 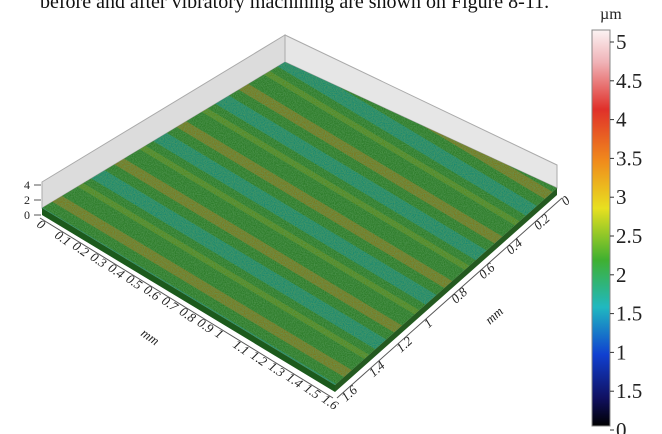 I want to click on colorbar, so click(x=601, y=228).